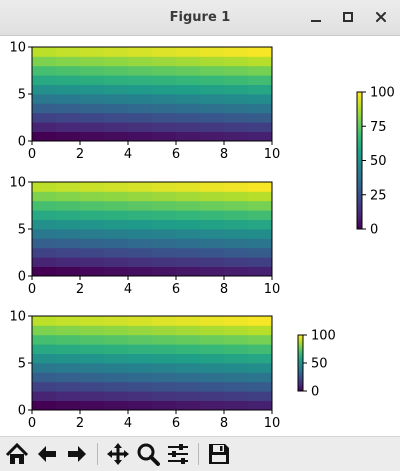 The image size is (400, 471). I want to click on home-icon, so click(17, 454).